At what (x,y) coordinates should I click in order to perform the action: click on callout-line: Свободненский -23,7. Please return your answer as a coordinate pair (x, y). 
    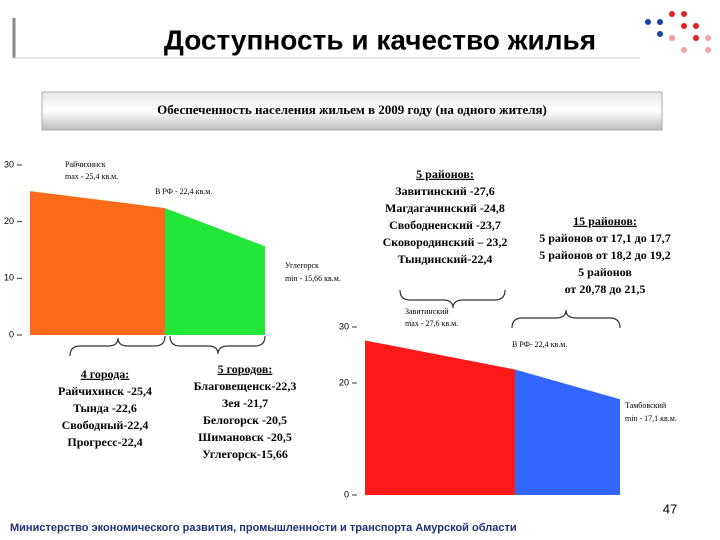
    Looking at the image, I should click on (445, 225).